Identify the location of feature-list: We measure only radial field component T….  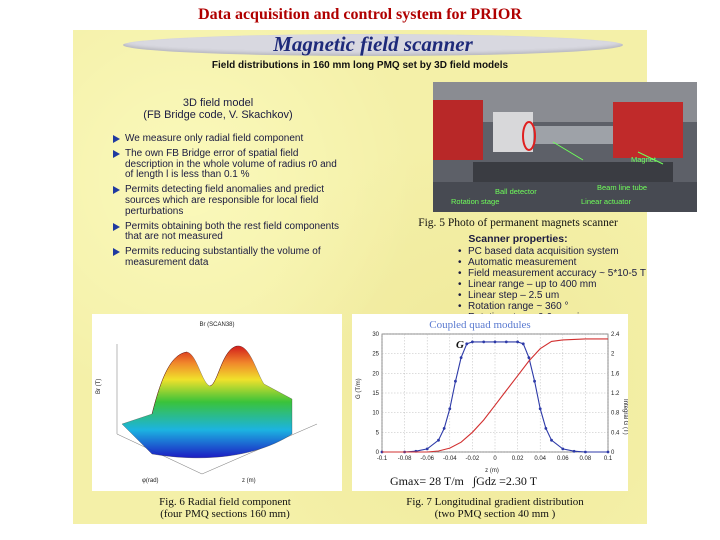
(229, 203).